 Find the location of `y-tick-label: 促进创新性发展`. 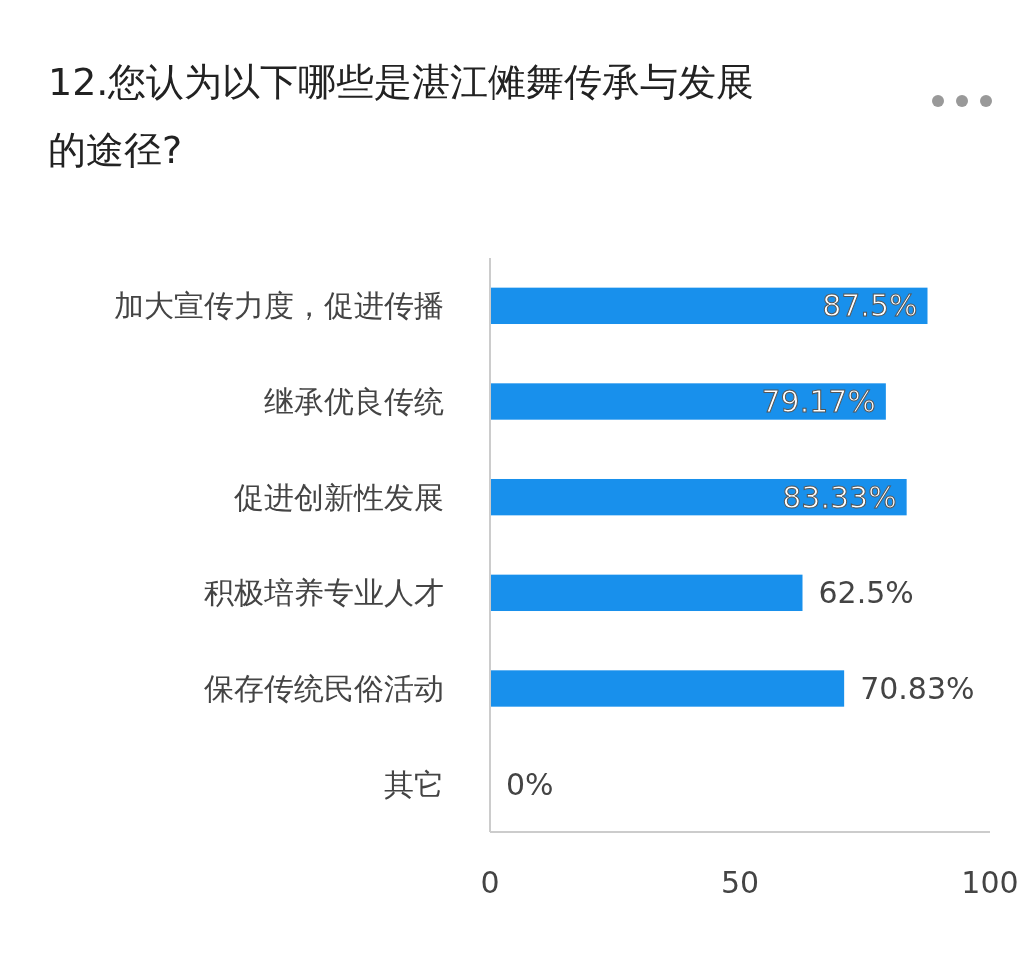

y-tick-label: 促进创新性发展 is located at coordinates (339, 497).